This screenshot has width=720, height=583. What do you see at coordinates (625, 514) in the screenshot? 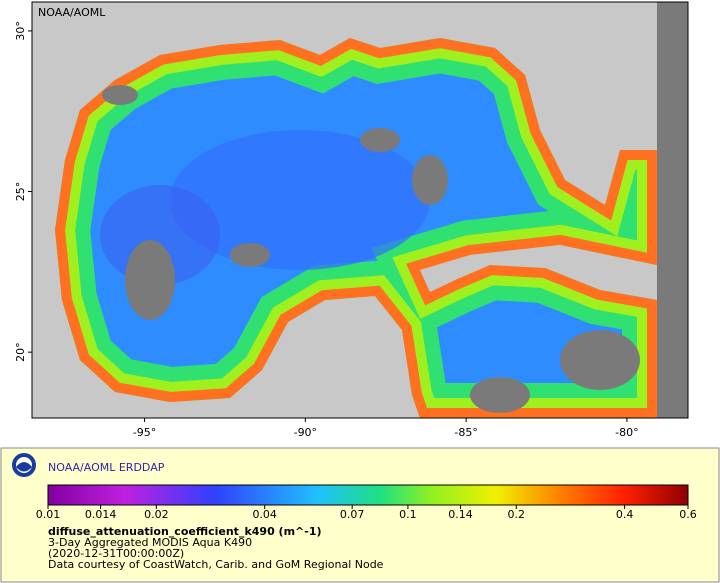
I see `colorbar-tick-label: 0.4` at bounding box center [625, 514].